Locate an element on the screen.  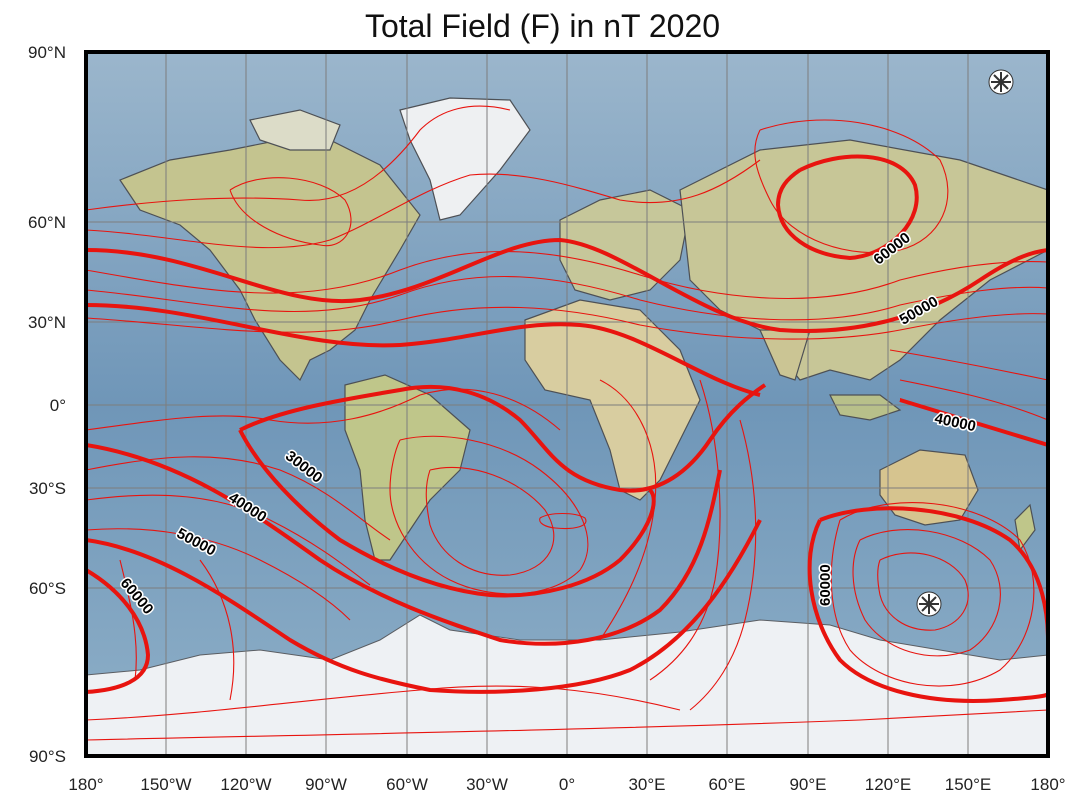
latitude-labels: 90°N 60°N 30°N 0° 30°S 60°S 90°S is located at coordinates (47, 404).